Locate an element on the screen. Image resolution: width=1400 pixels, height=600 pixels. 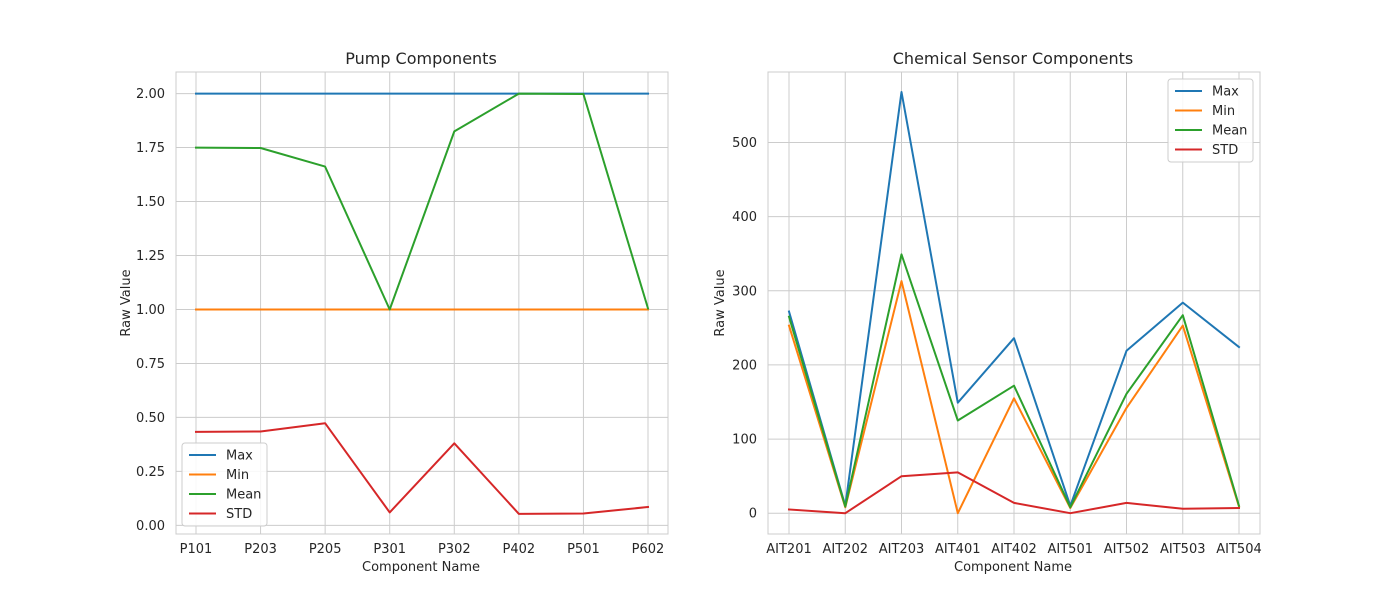
x-tick-label: AIT501 is located at coordinates (1070, 549).